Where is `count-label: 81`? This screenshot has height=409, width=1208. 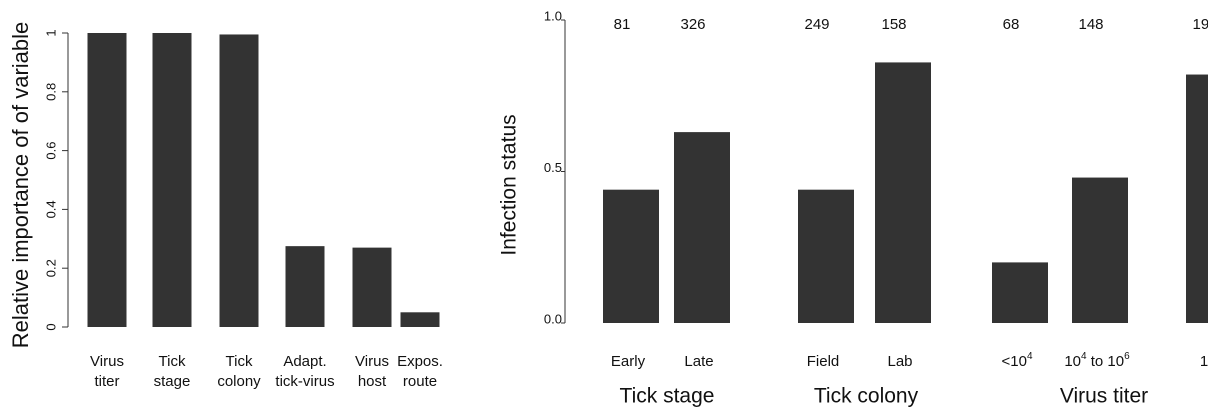 count-label: 81 is located at coordinates (622, 24).